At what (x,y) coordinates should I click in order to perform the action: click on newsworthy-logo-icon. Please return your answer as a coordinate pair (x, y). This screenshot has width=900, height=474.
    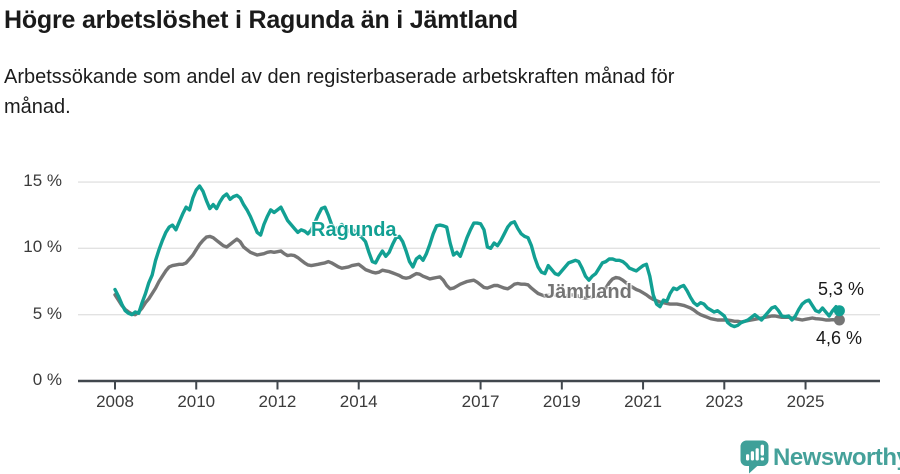
    Looking at the image, I should click on (754, 457).